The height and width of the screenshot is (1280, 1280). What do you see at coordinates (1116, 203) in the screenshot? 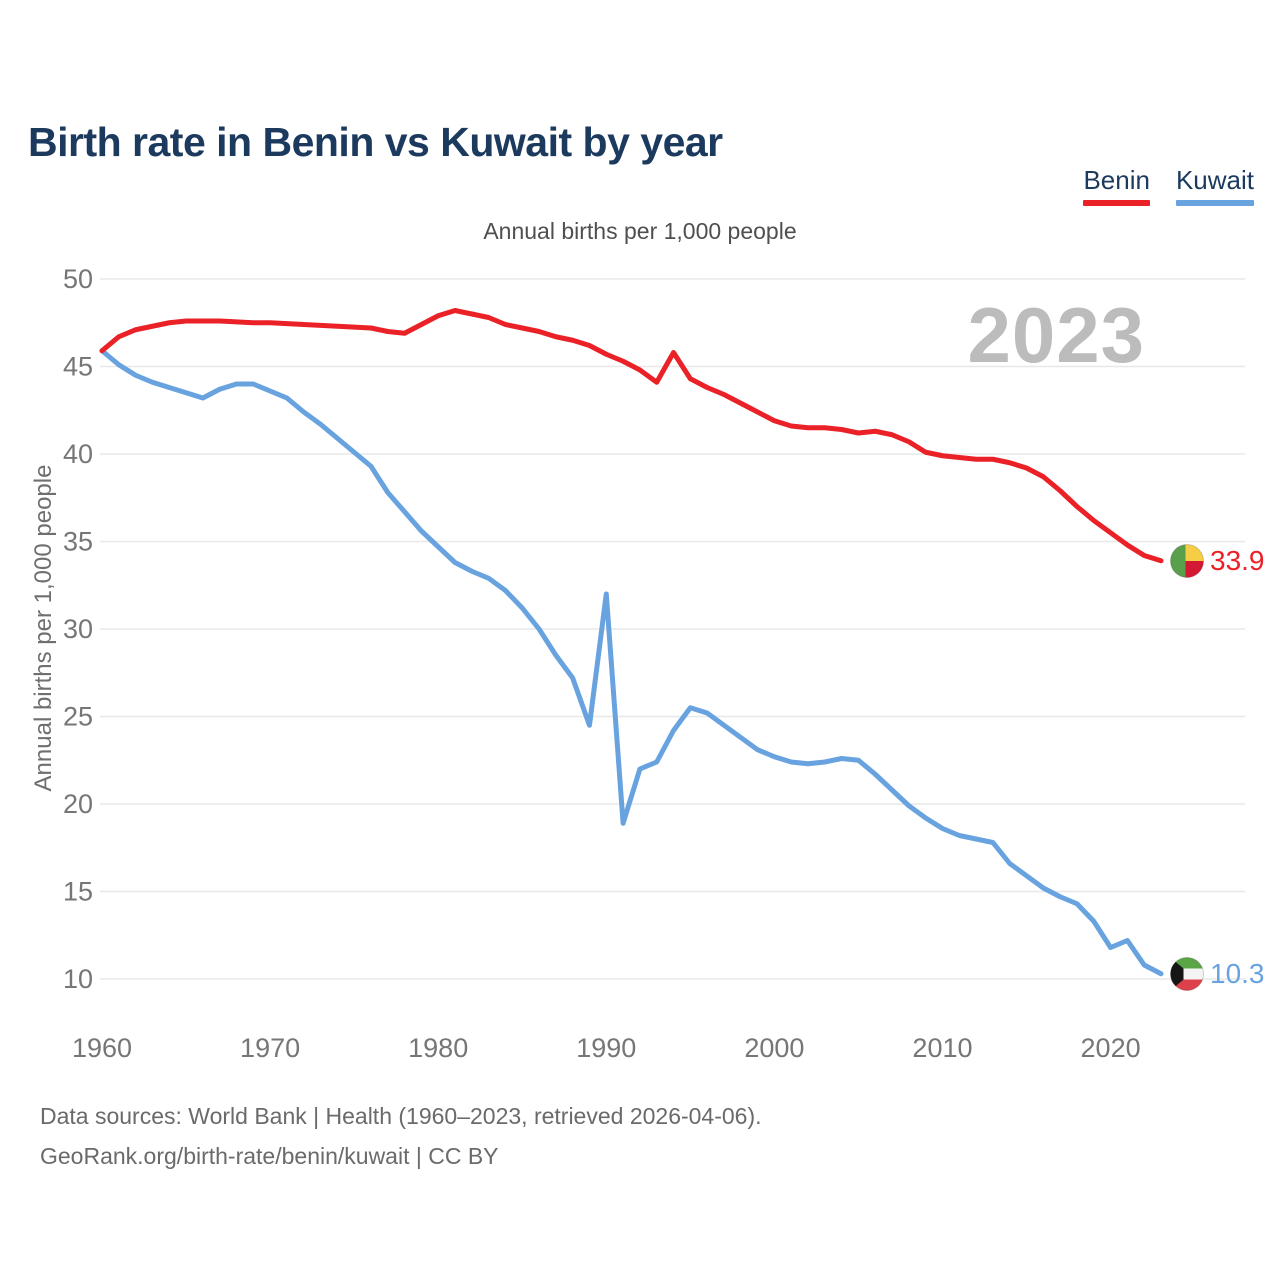
I see `legend-swatch-benin` at bounding box center [1116, 203].